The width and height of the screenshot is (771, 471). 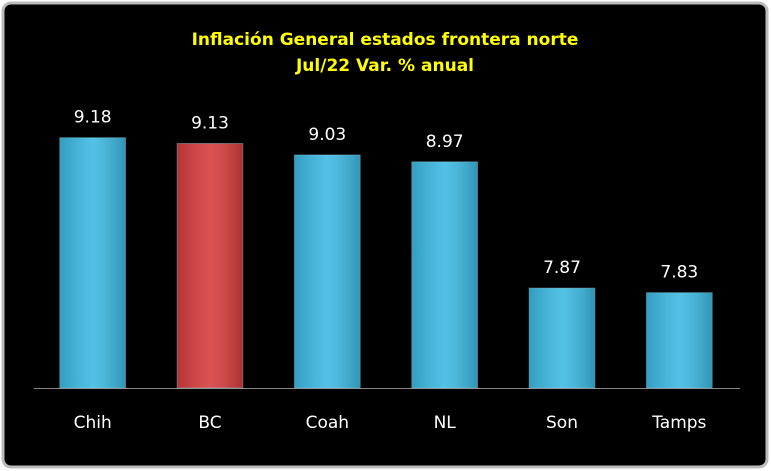 I want to click on value-label: 9.03, so click(x=327, y=135).